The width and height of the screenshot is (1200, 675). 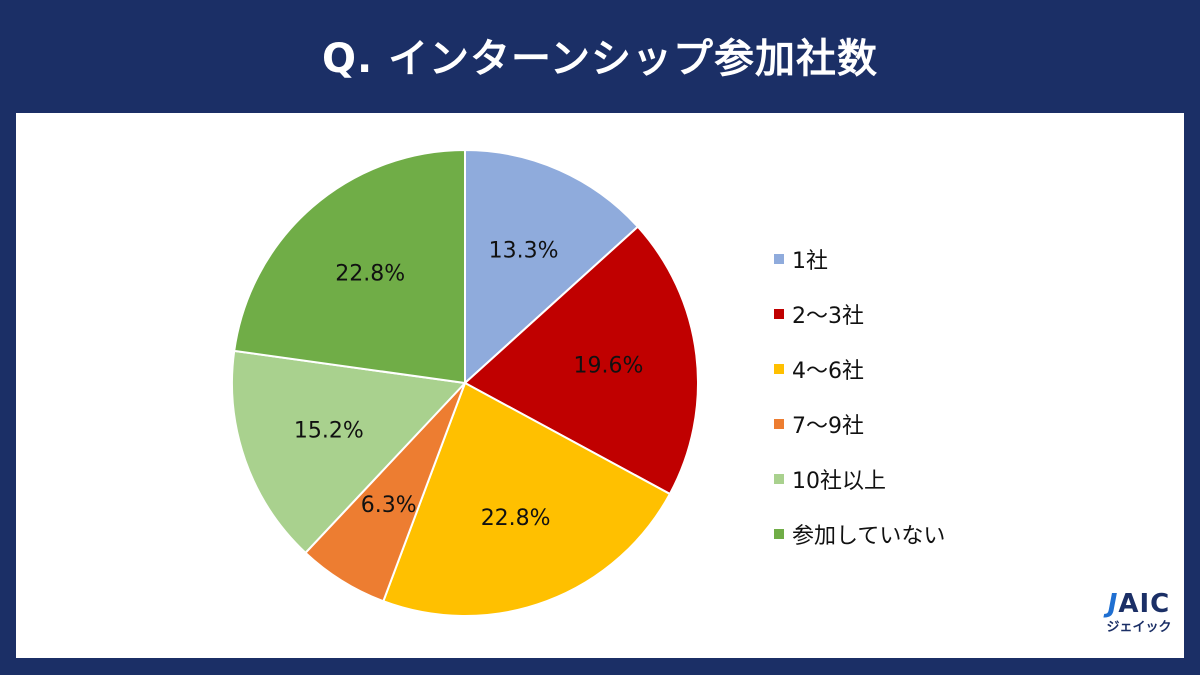 I want to click on pie-data-label-5: 15.2%, so click(x=329, y=431).